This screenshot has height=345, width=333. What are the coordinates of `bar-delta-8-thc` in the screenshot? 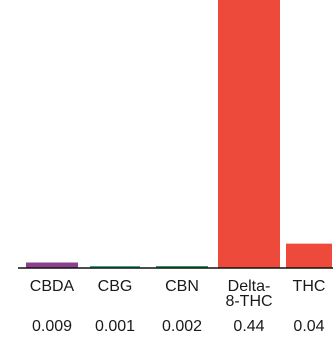 It's located at (249, 134).